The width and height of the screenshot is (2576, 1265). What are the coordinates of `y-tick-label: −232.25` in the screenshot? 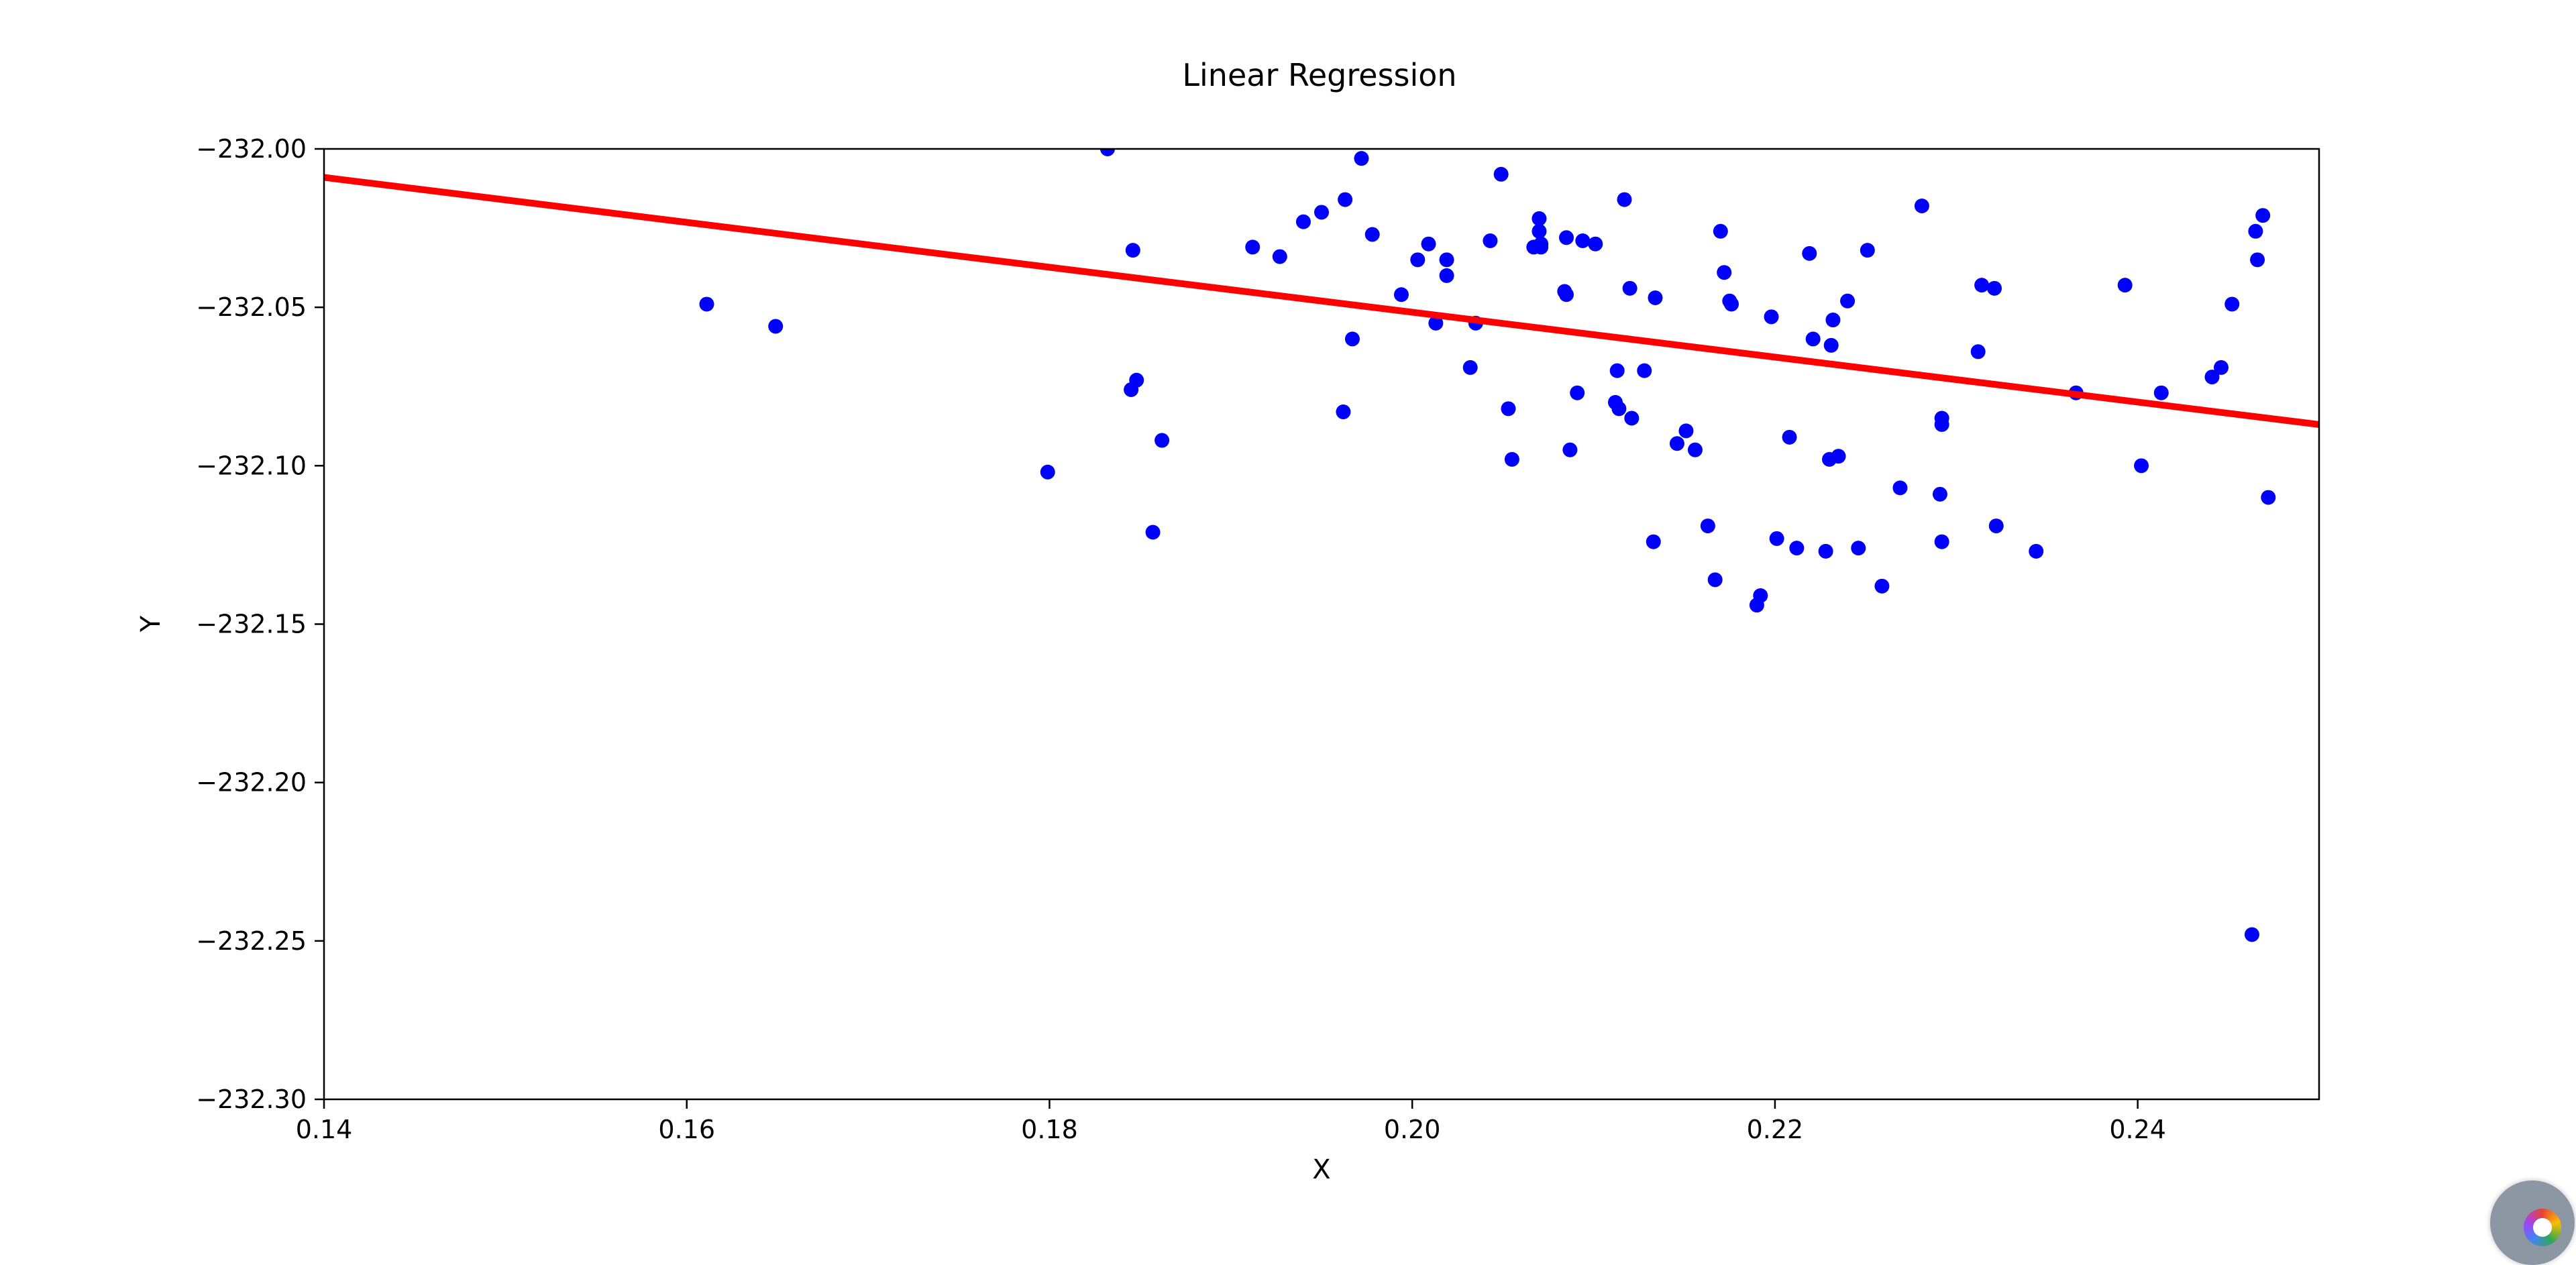 It's located at (251, 941).